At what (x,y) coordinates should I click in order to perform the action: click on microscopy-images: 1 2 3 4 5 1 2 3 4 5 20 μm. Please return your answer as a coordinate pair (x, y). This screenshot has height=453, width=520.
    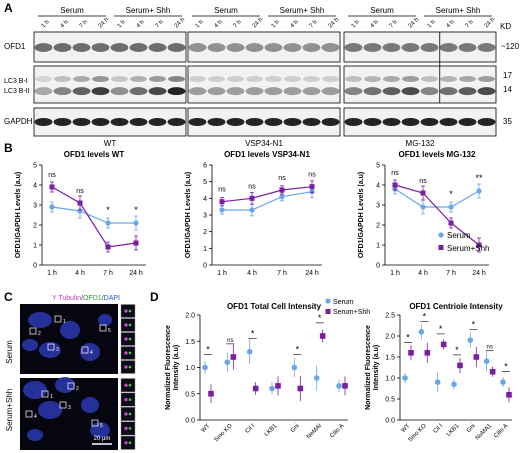
    Looking at the image, I should click on (78, 377).